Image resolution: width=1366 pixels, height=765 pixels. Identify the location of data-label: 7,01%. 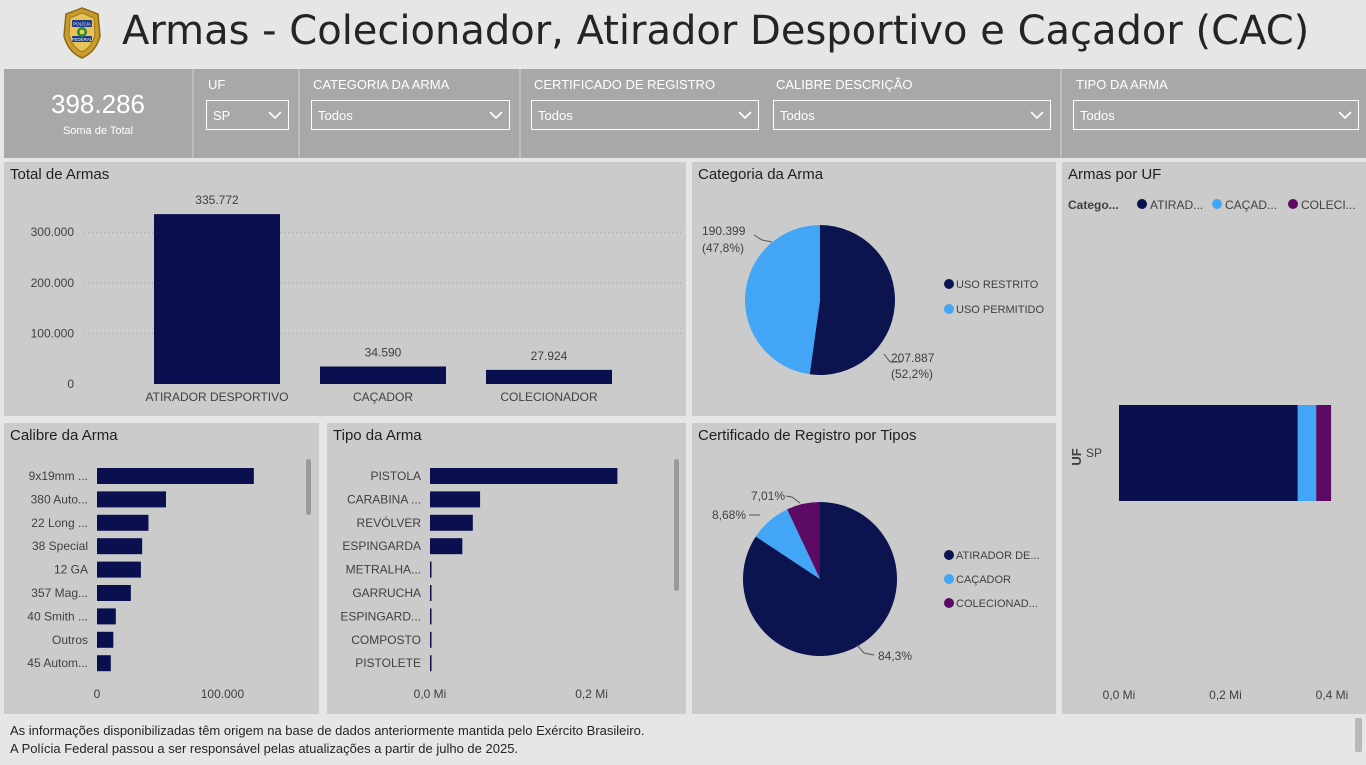
(768, 496).